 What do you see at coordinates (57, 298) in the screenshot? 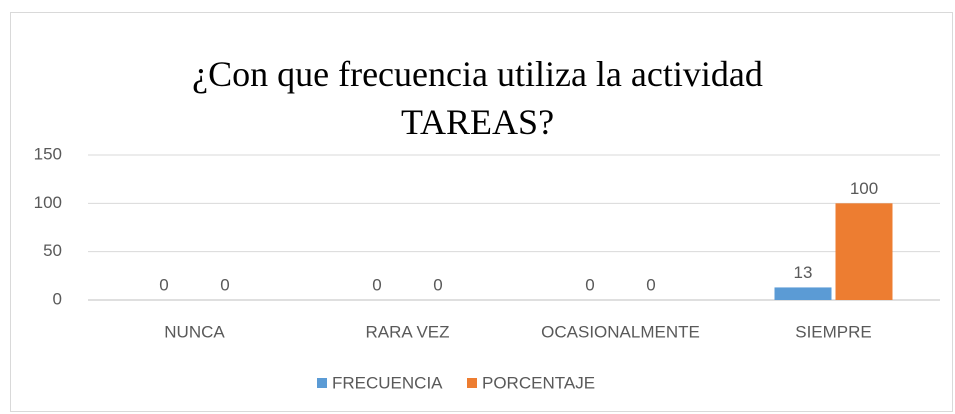
I see `y-tick-label: 0` at bounding box center [57, 298].